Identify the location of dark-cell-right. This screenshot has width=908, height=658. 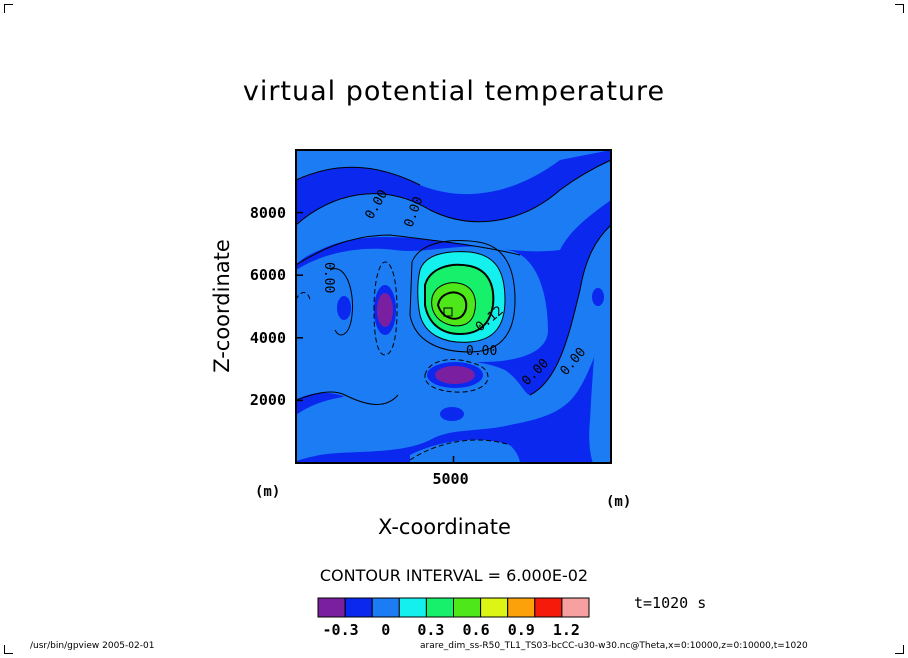
(598, 297).